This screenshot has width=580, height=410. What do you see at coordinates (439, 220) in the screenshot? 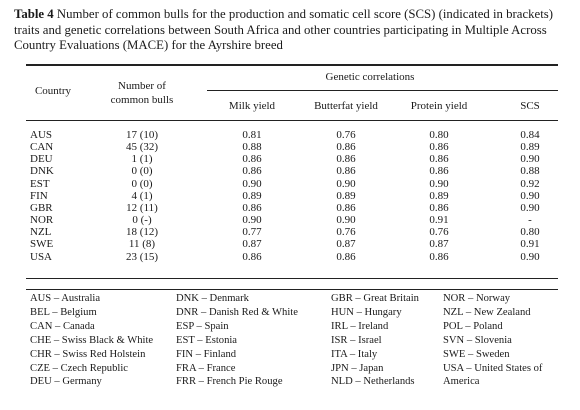
I see `cell-protein-yield: 0.91` at bounding box center [439, 220].